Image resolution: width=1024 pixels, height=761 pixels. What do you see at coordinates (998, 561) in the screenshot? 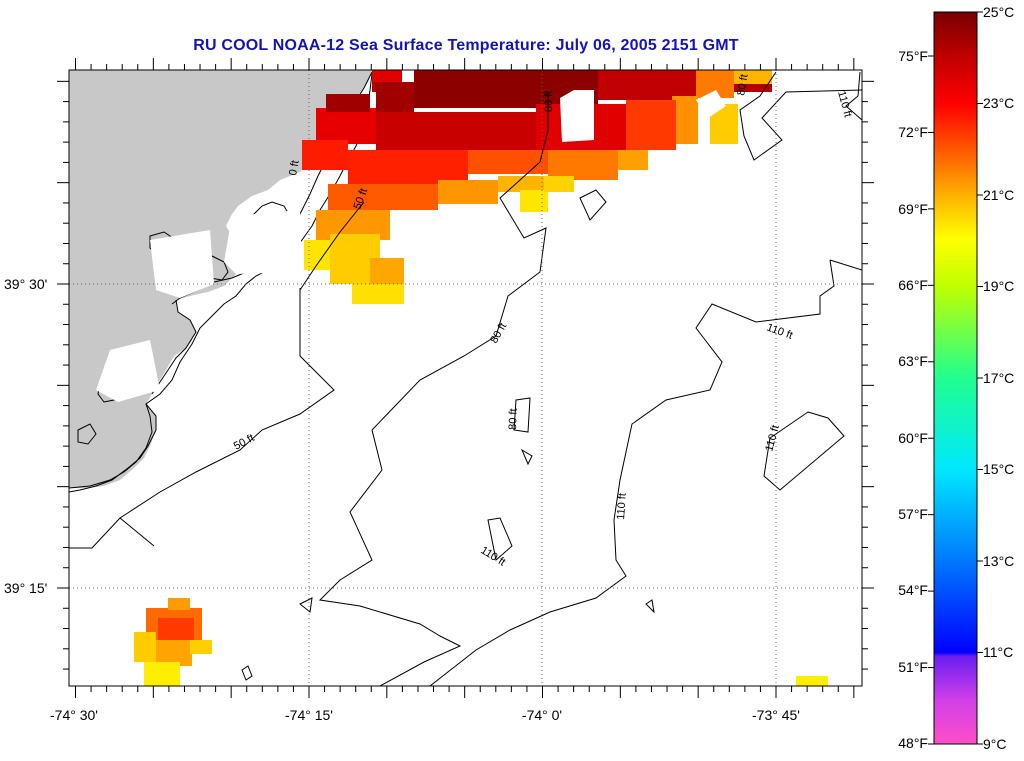
I see `celsius-label: 13°C` at bounding box center [998, 561].